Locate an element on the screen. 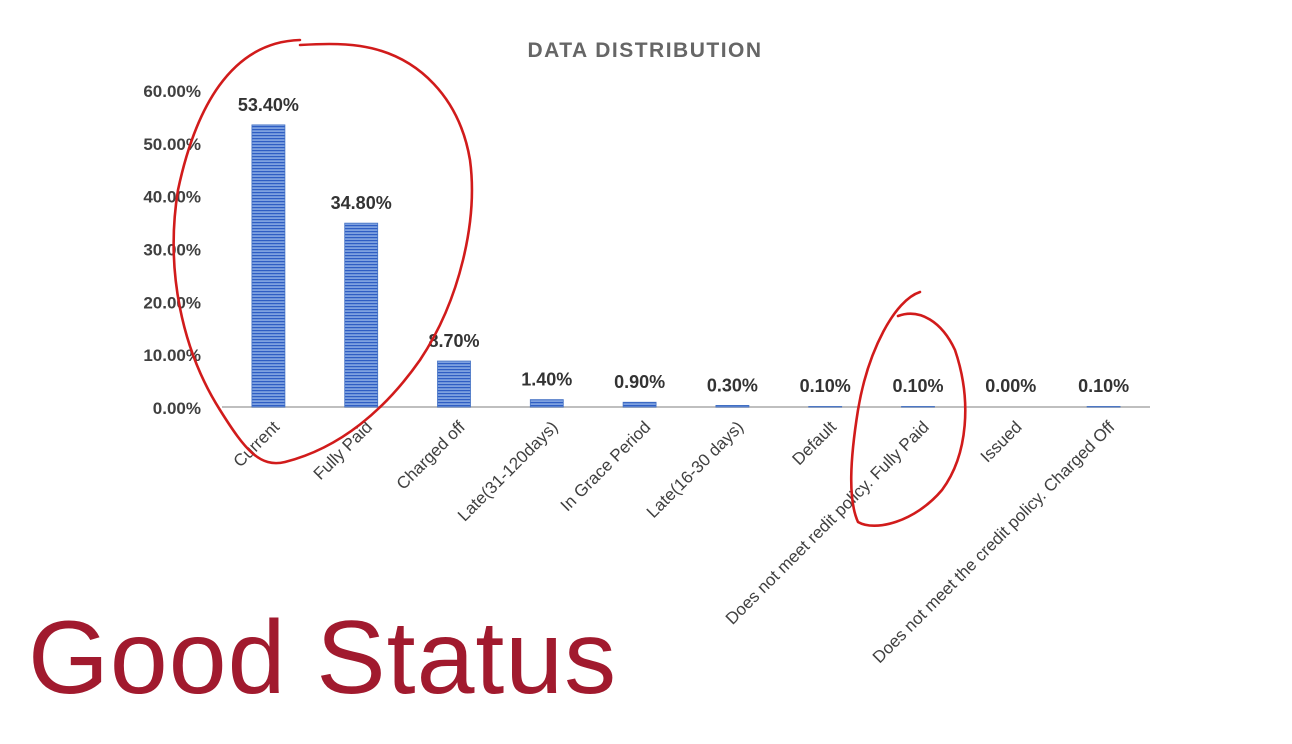 The height and width of the screenshot is (744, 1292). data-label: 0.90% is located at coordinates (639, 382).